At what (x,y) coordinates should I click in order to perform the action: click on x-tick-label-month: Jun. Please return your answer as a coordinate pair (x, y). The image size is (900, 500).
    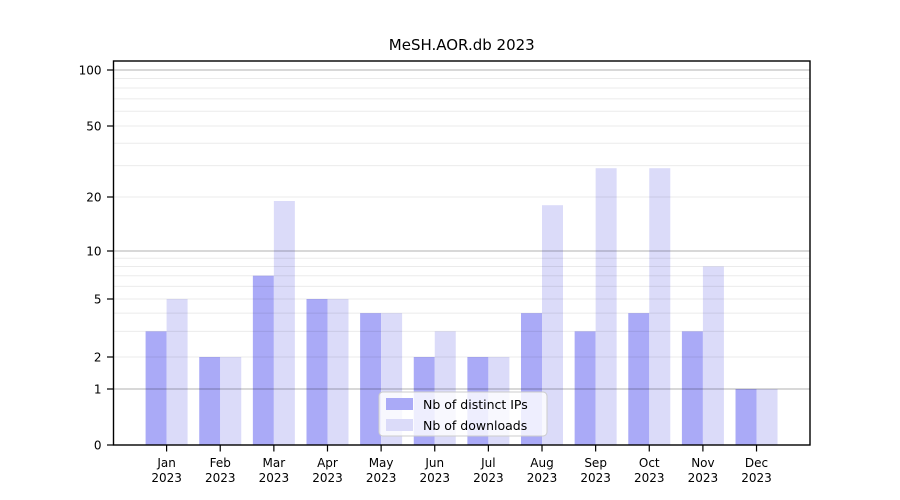
    Looking at the image, I should click on (434, 463).